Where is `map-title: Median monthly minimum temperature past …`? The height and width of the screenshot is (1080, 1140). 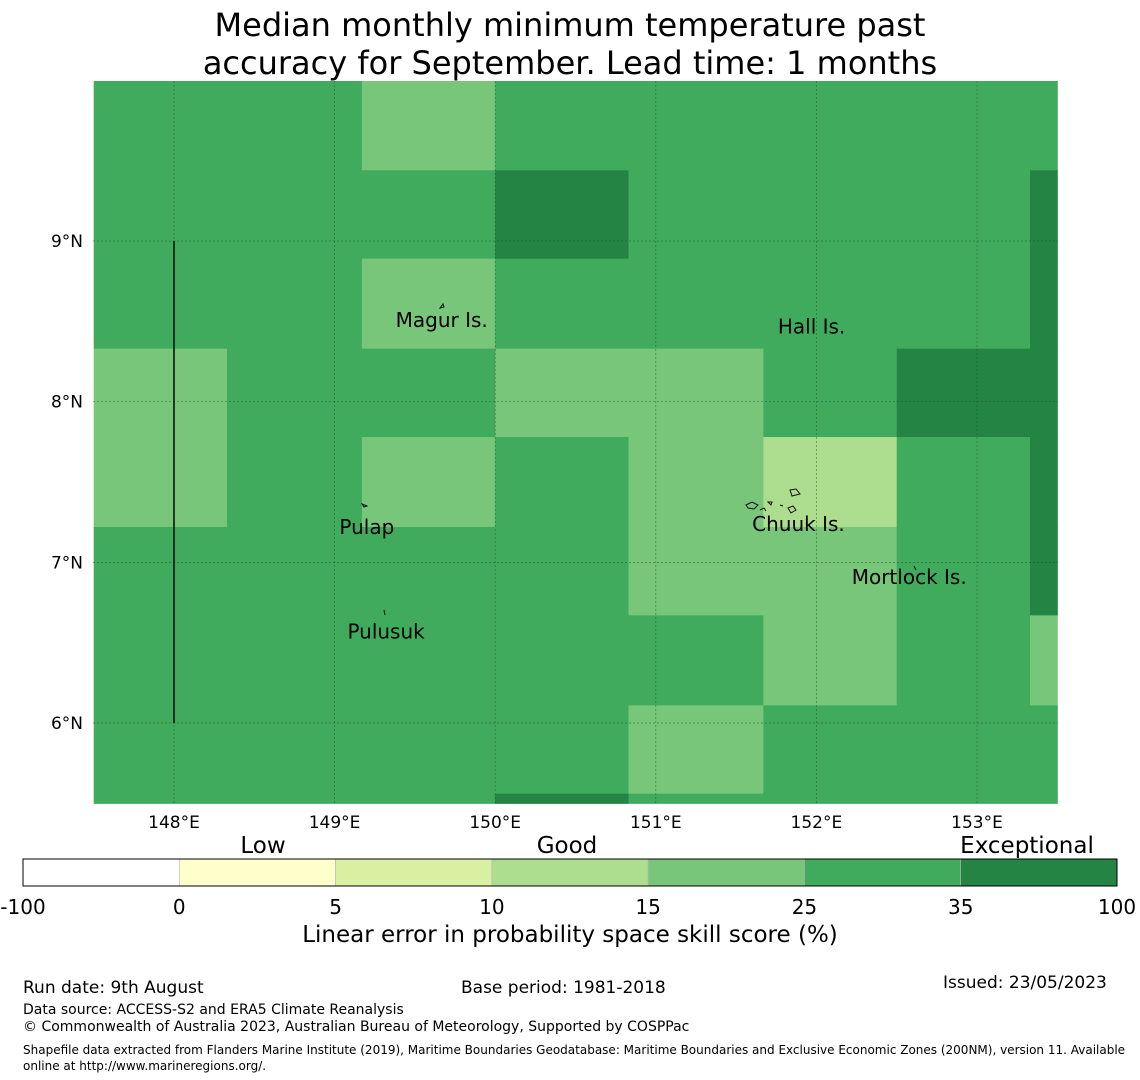
map-title: Median monthly minimum temperature past … is located at coordinates (570, 44).